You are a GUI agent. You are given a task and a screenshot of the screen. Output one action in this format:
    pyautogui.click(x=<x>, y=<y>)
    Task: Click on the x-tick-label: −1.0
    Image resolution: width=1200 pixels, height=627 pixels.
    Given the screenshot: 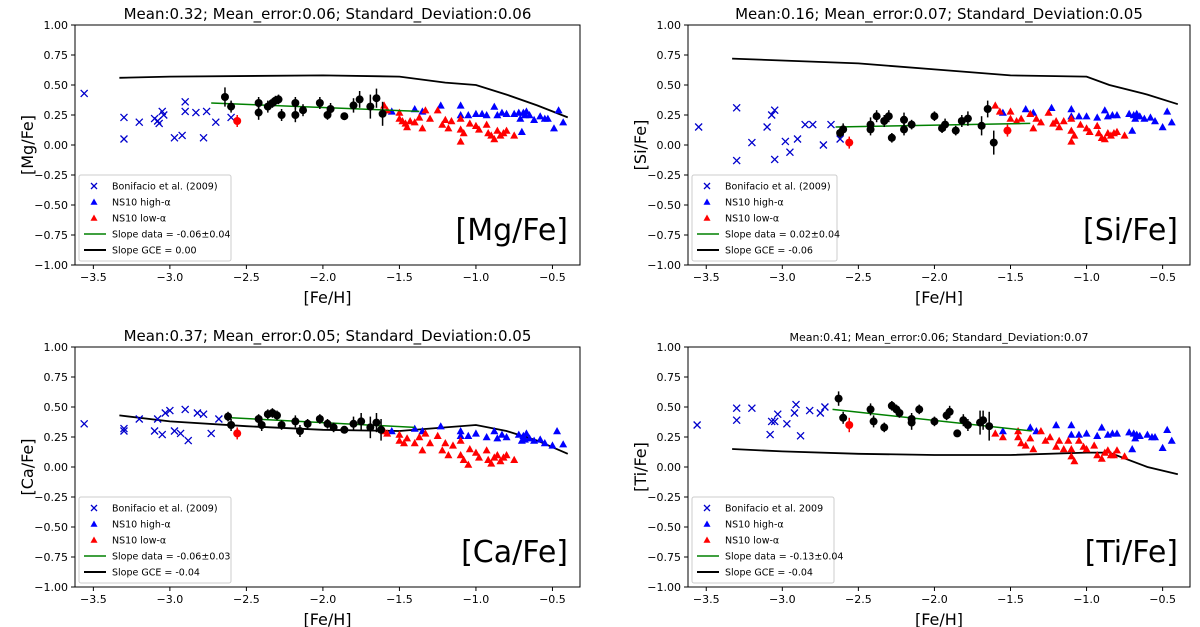 What is the action you would take?
    pyautogui.click(x=476, y=599)
    